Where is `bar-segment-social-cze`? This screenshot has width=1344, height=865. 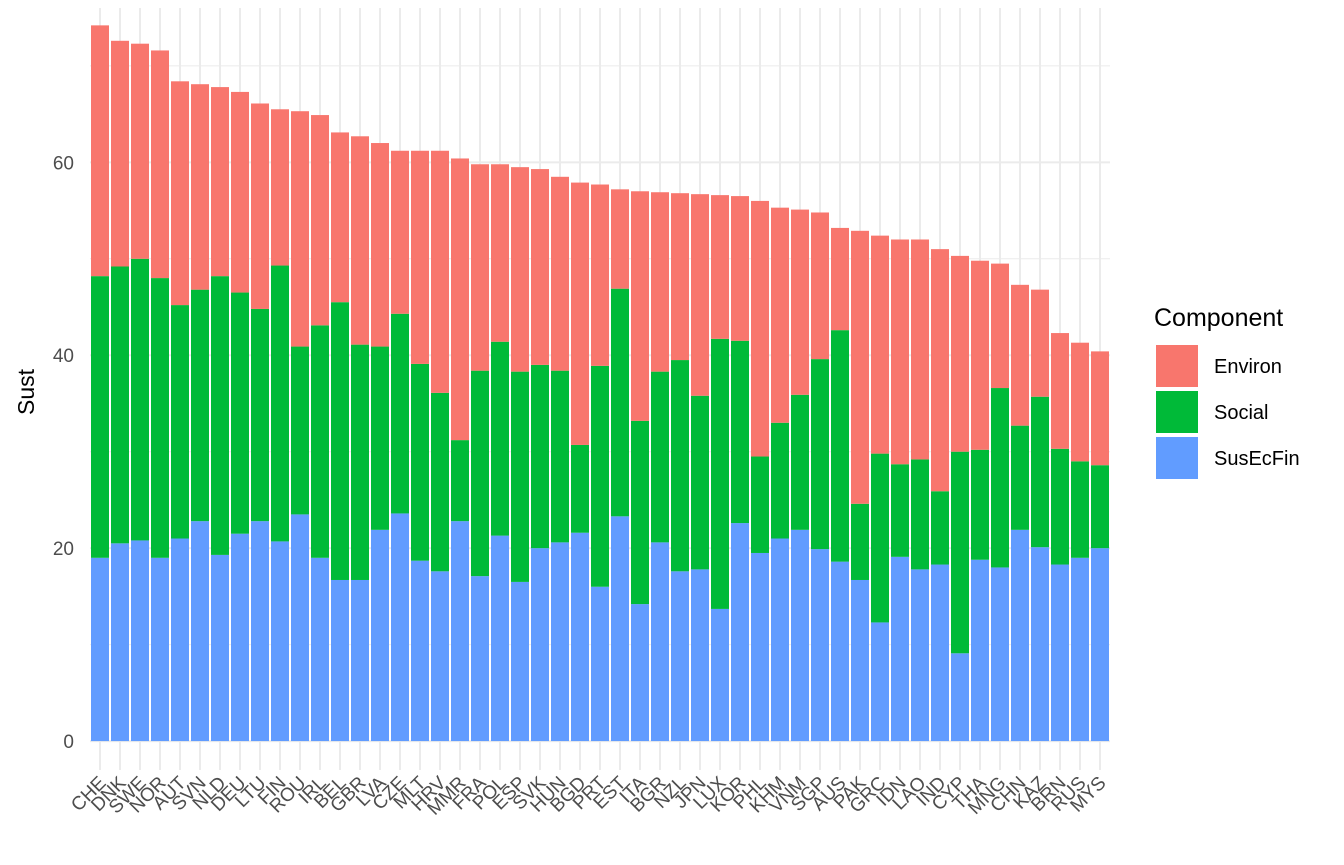 bar-segment-social-cze is located at coordinates (400, 413).